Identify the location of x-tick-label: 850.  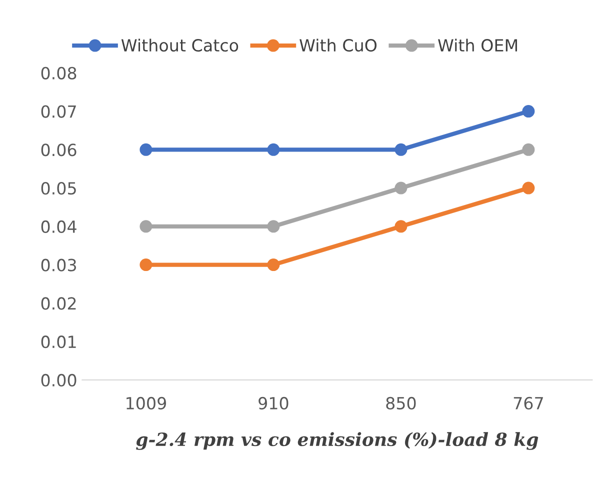
(401, 403).